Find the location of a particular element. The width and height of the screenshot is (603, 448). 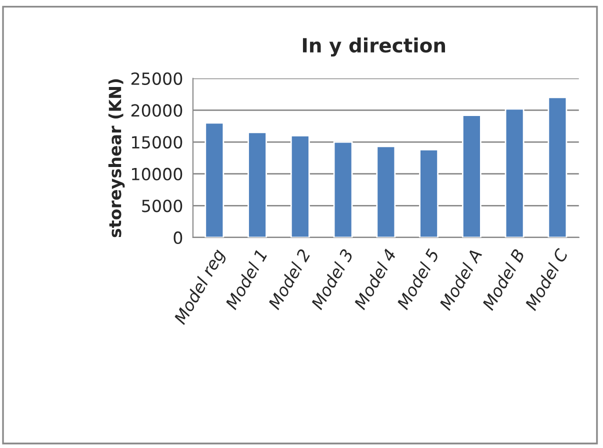

y-tick-label: 25000 is located at coordinates (156, 78).